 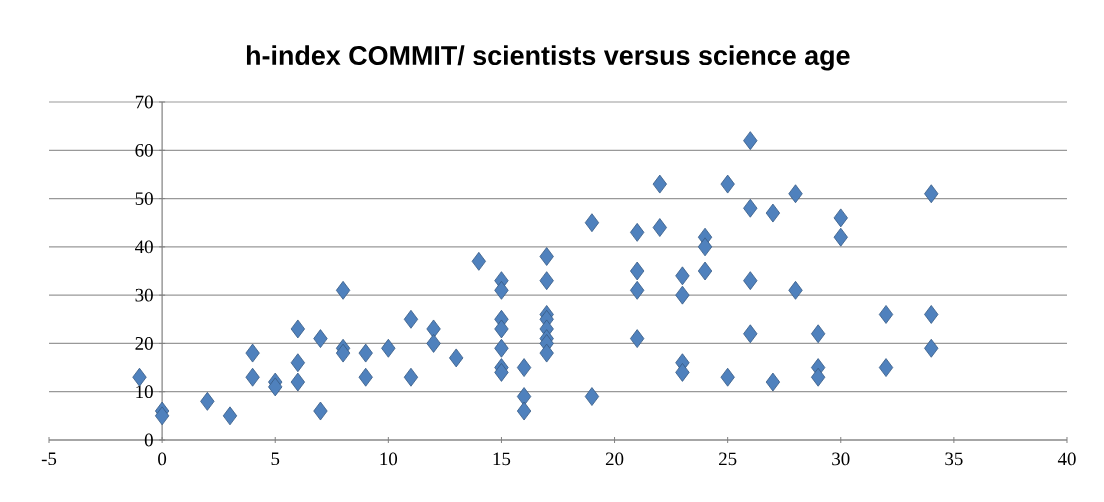 What do you see at coordinates (1066, 459) in the screenshot?
I see `x-tick-label: 40` at bounding box center [1066, 459].